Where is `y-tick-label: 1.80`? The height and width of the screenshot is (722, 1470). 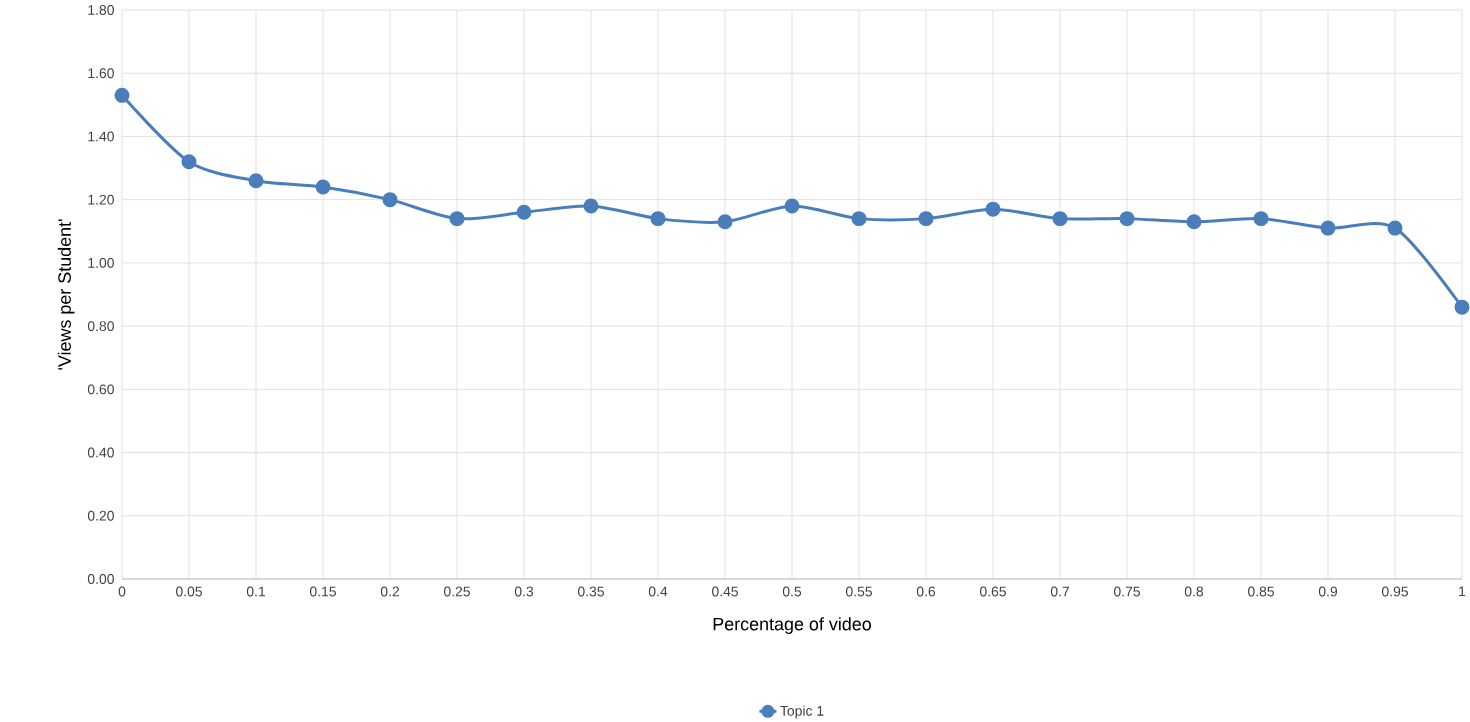 y-tick-label: 1.80 is located at coordinates (101, 10).